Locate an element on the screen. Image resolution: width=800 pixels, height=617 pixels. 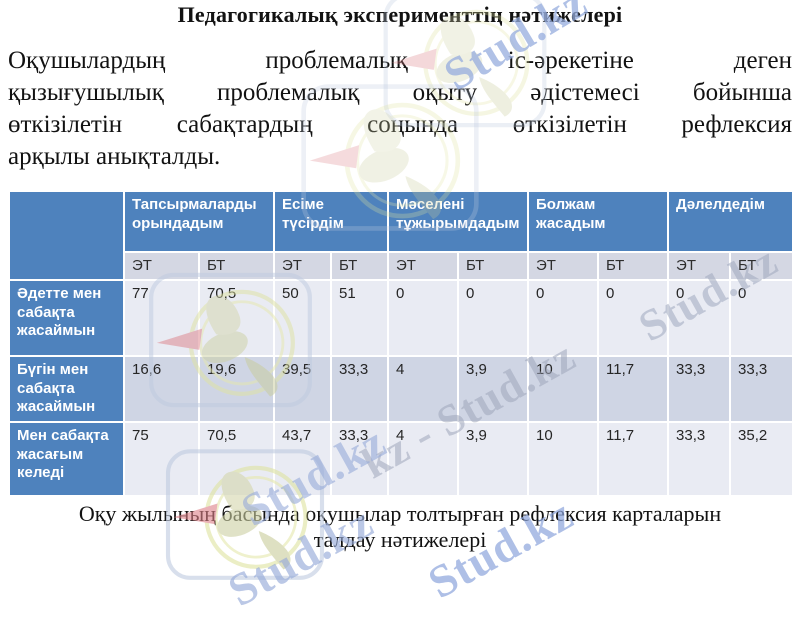
value-cell: 75 is located at coordinates (161, 458).